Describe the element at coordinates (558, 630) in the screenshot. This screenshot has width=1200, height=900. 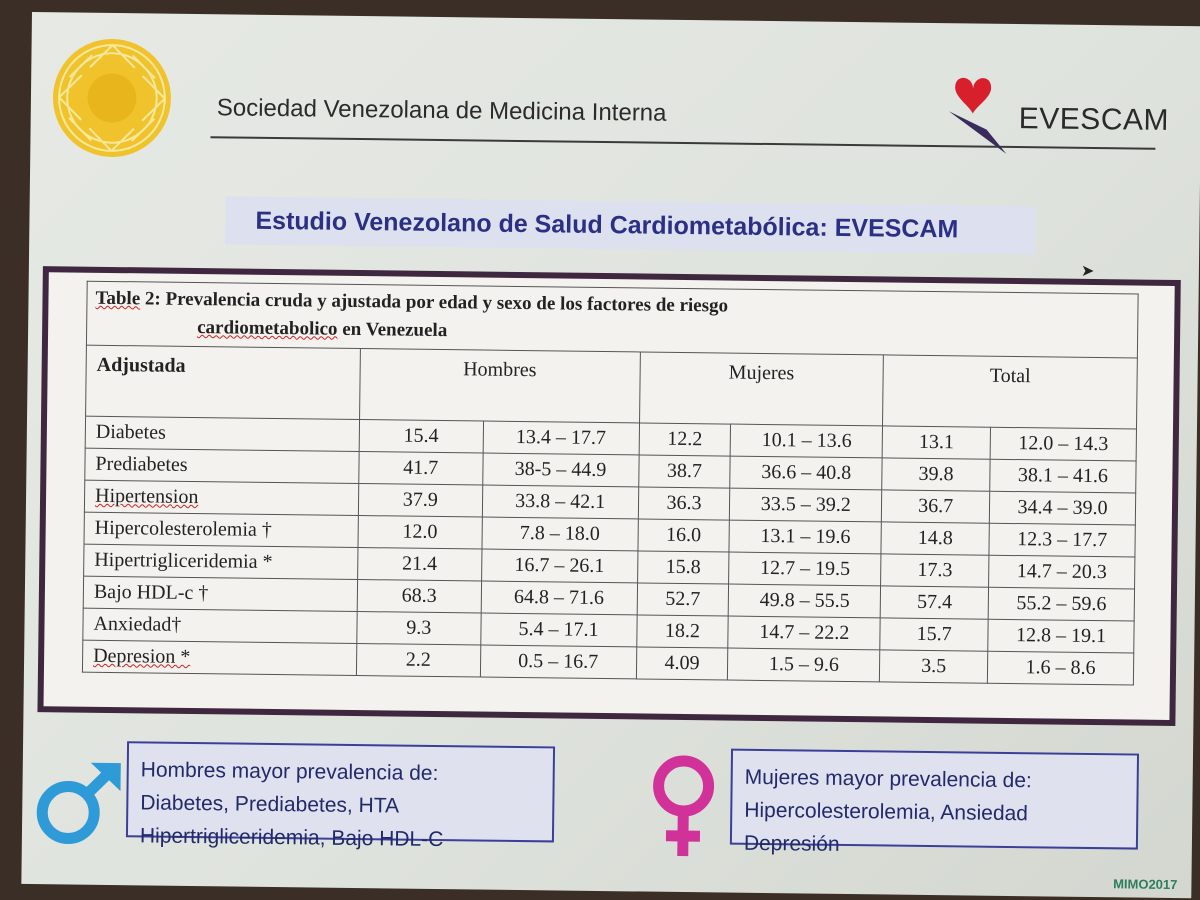
I see `hombres-ci: 5.4 – 17.1` at that location.